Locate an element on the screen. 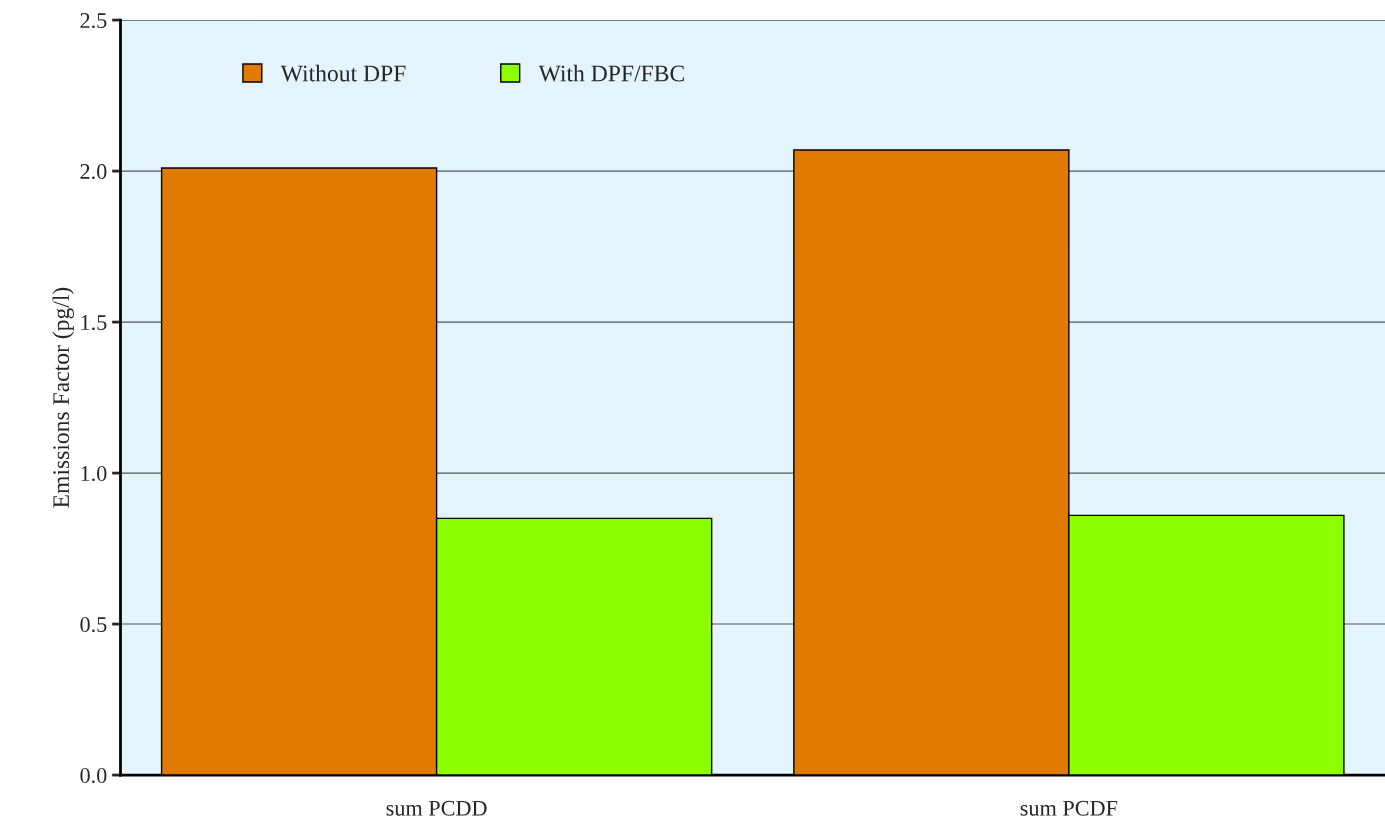 Image resolution: width=1385 pixels, height=837 pixels. y-tick-label: 0.5 is located at coordinates (93, 625).